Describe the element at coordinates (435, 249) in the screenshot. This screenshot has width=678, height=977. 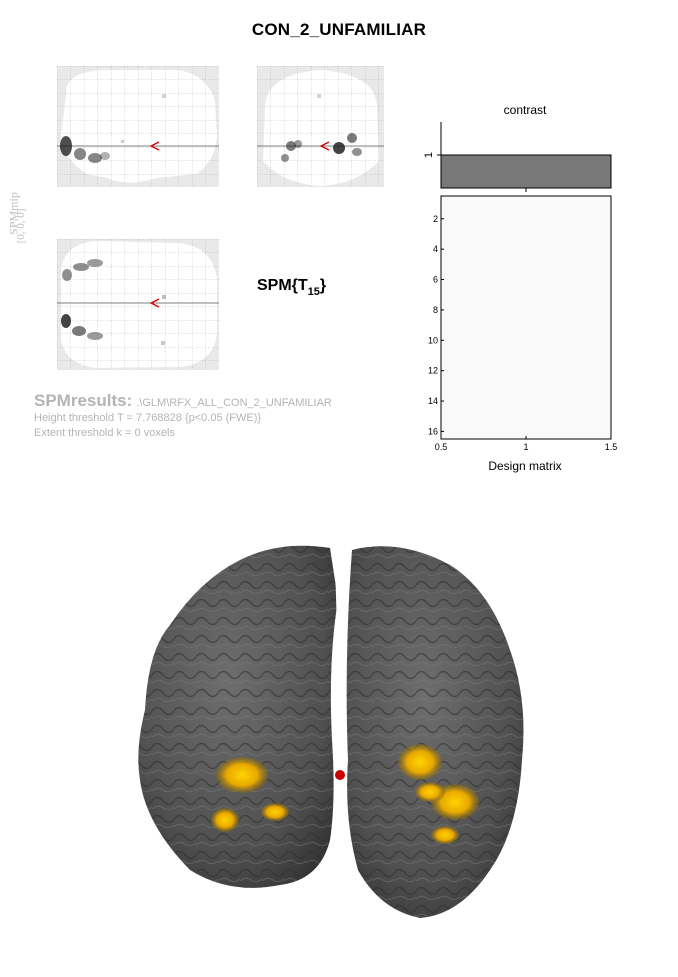
I see `dm-ytick-label: 4` at that location.